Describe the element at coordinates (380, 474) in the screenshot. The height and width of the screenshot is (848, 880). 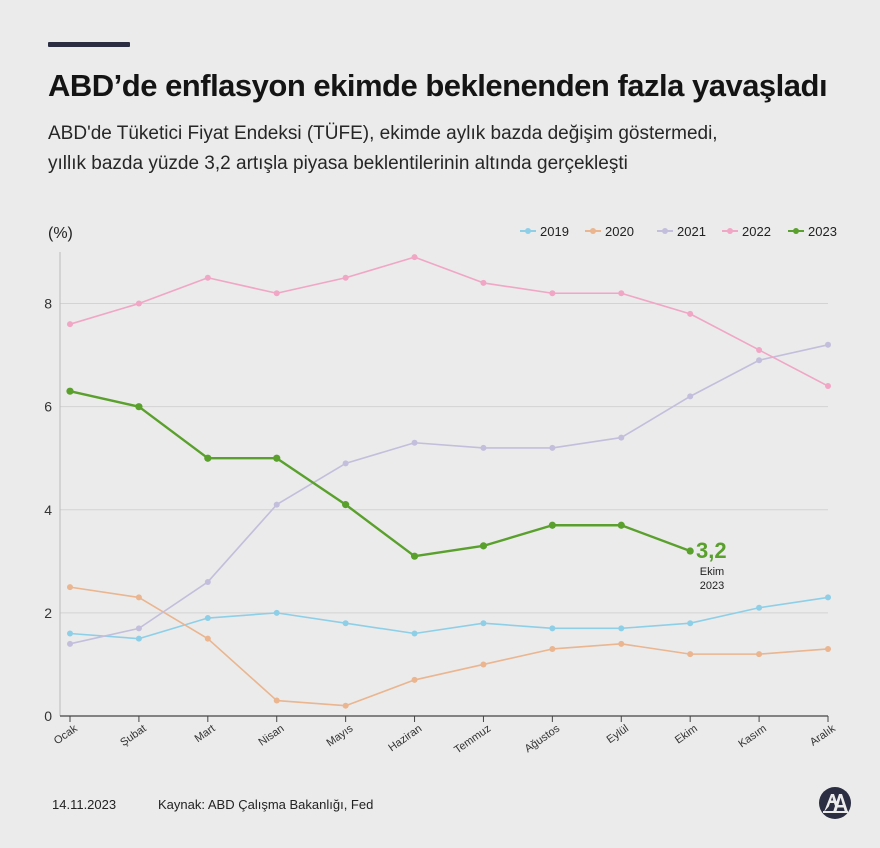
I see `series-line-2023` at that location.